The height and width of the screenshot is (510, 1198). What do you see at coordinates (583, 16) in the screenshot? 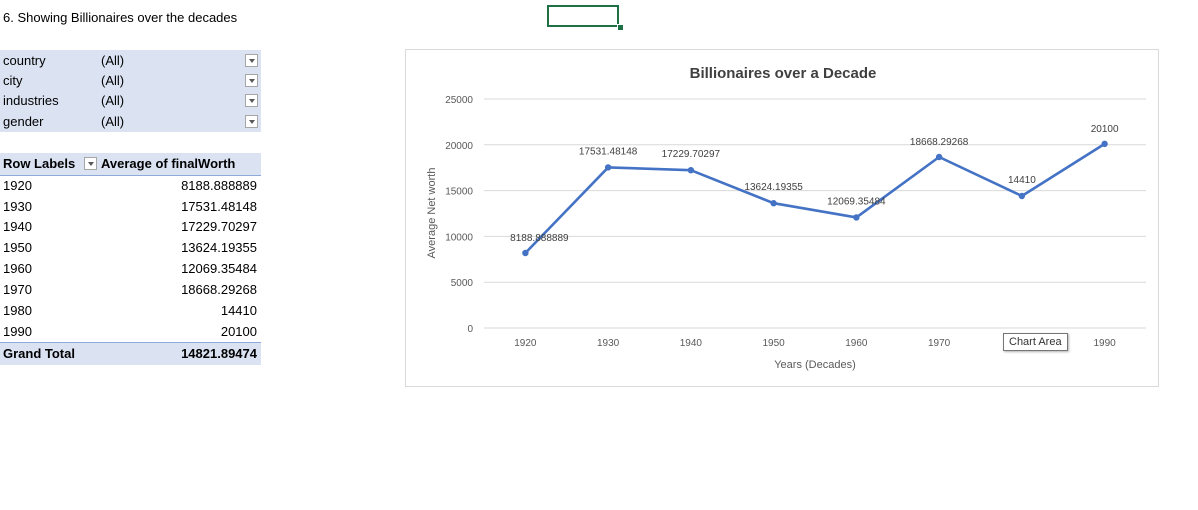
I see `selected-cell` at bounding box center [583, 16].